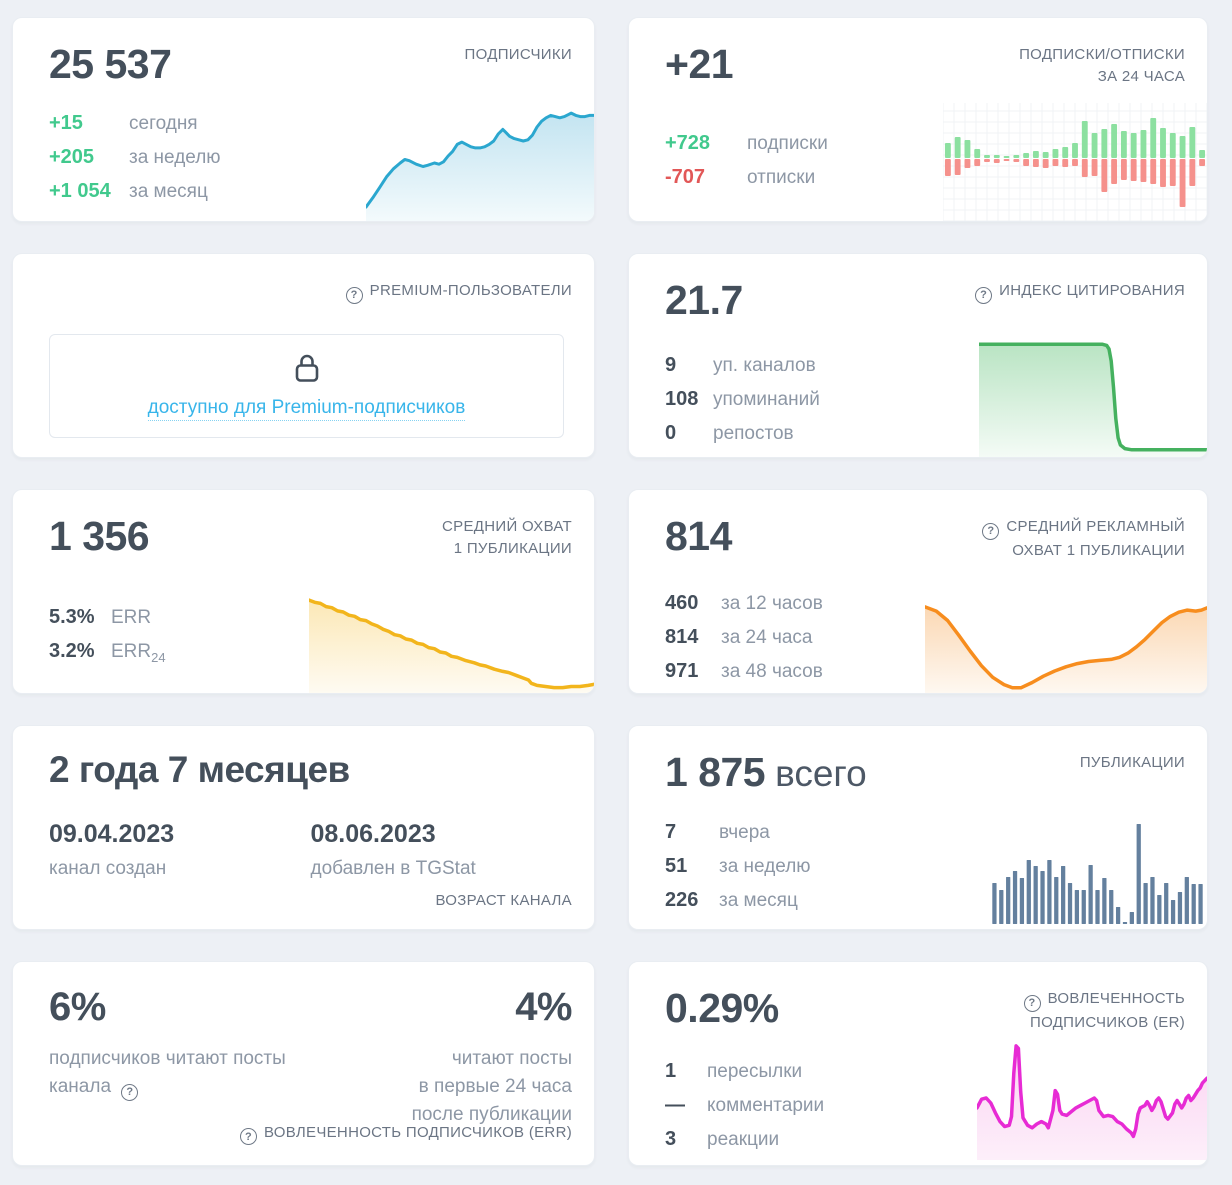  I want to click on avg-reach-title-line1: СРЕДНИЙ ОХВАТ, so click(507, 526).